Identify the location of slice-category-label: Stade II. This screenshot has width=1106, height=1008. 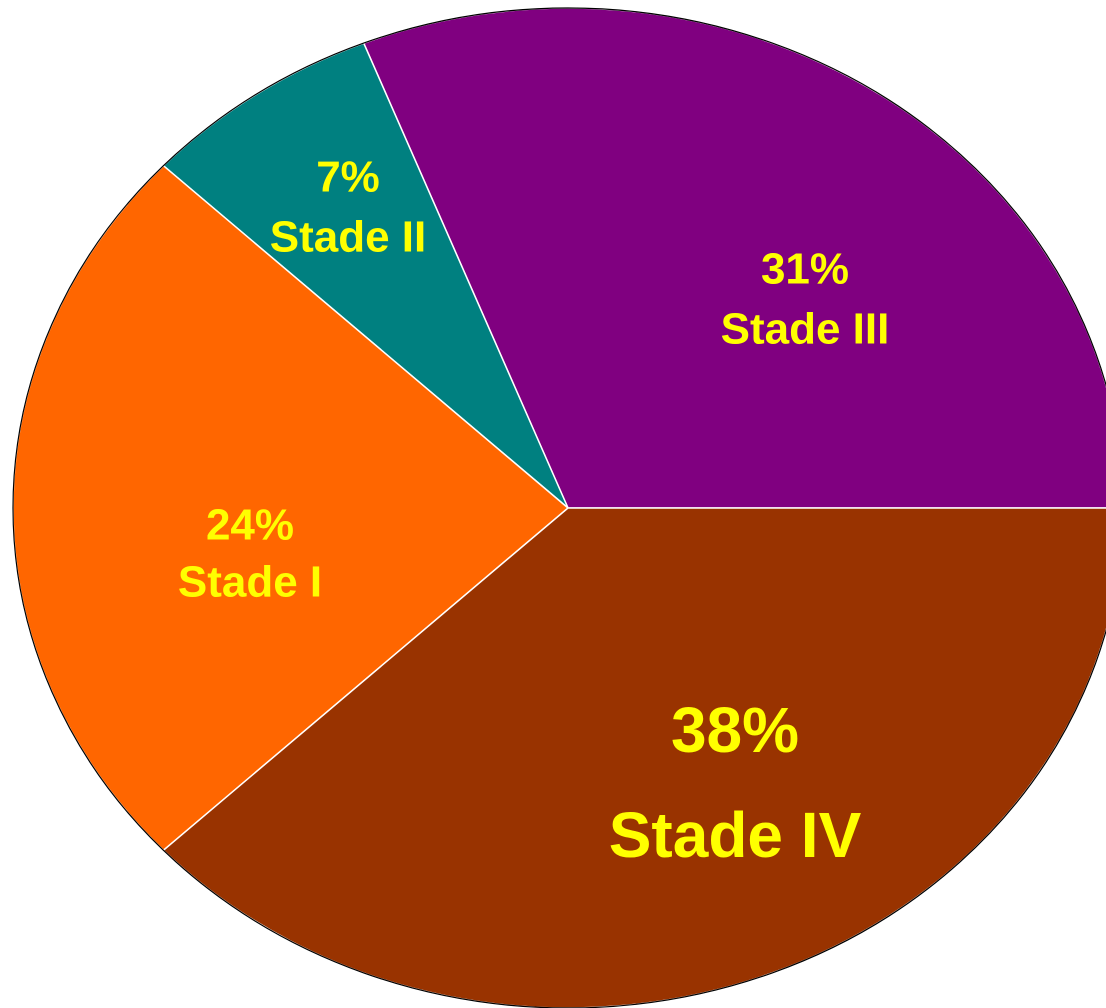
(348, 237).